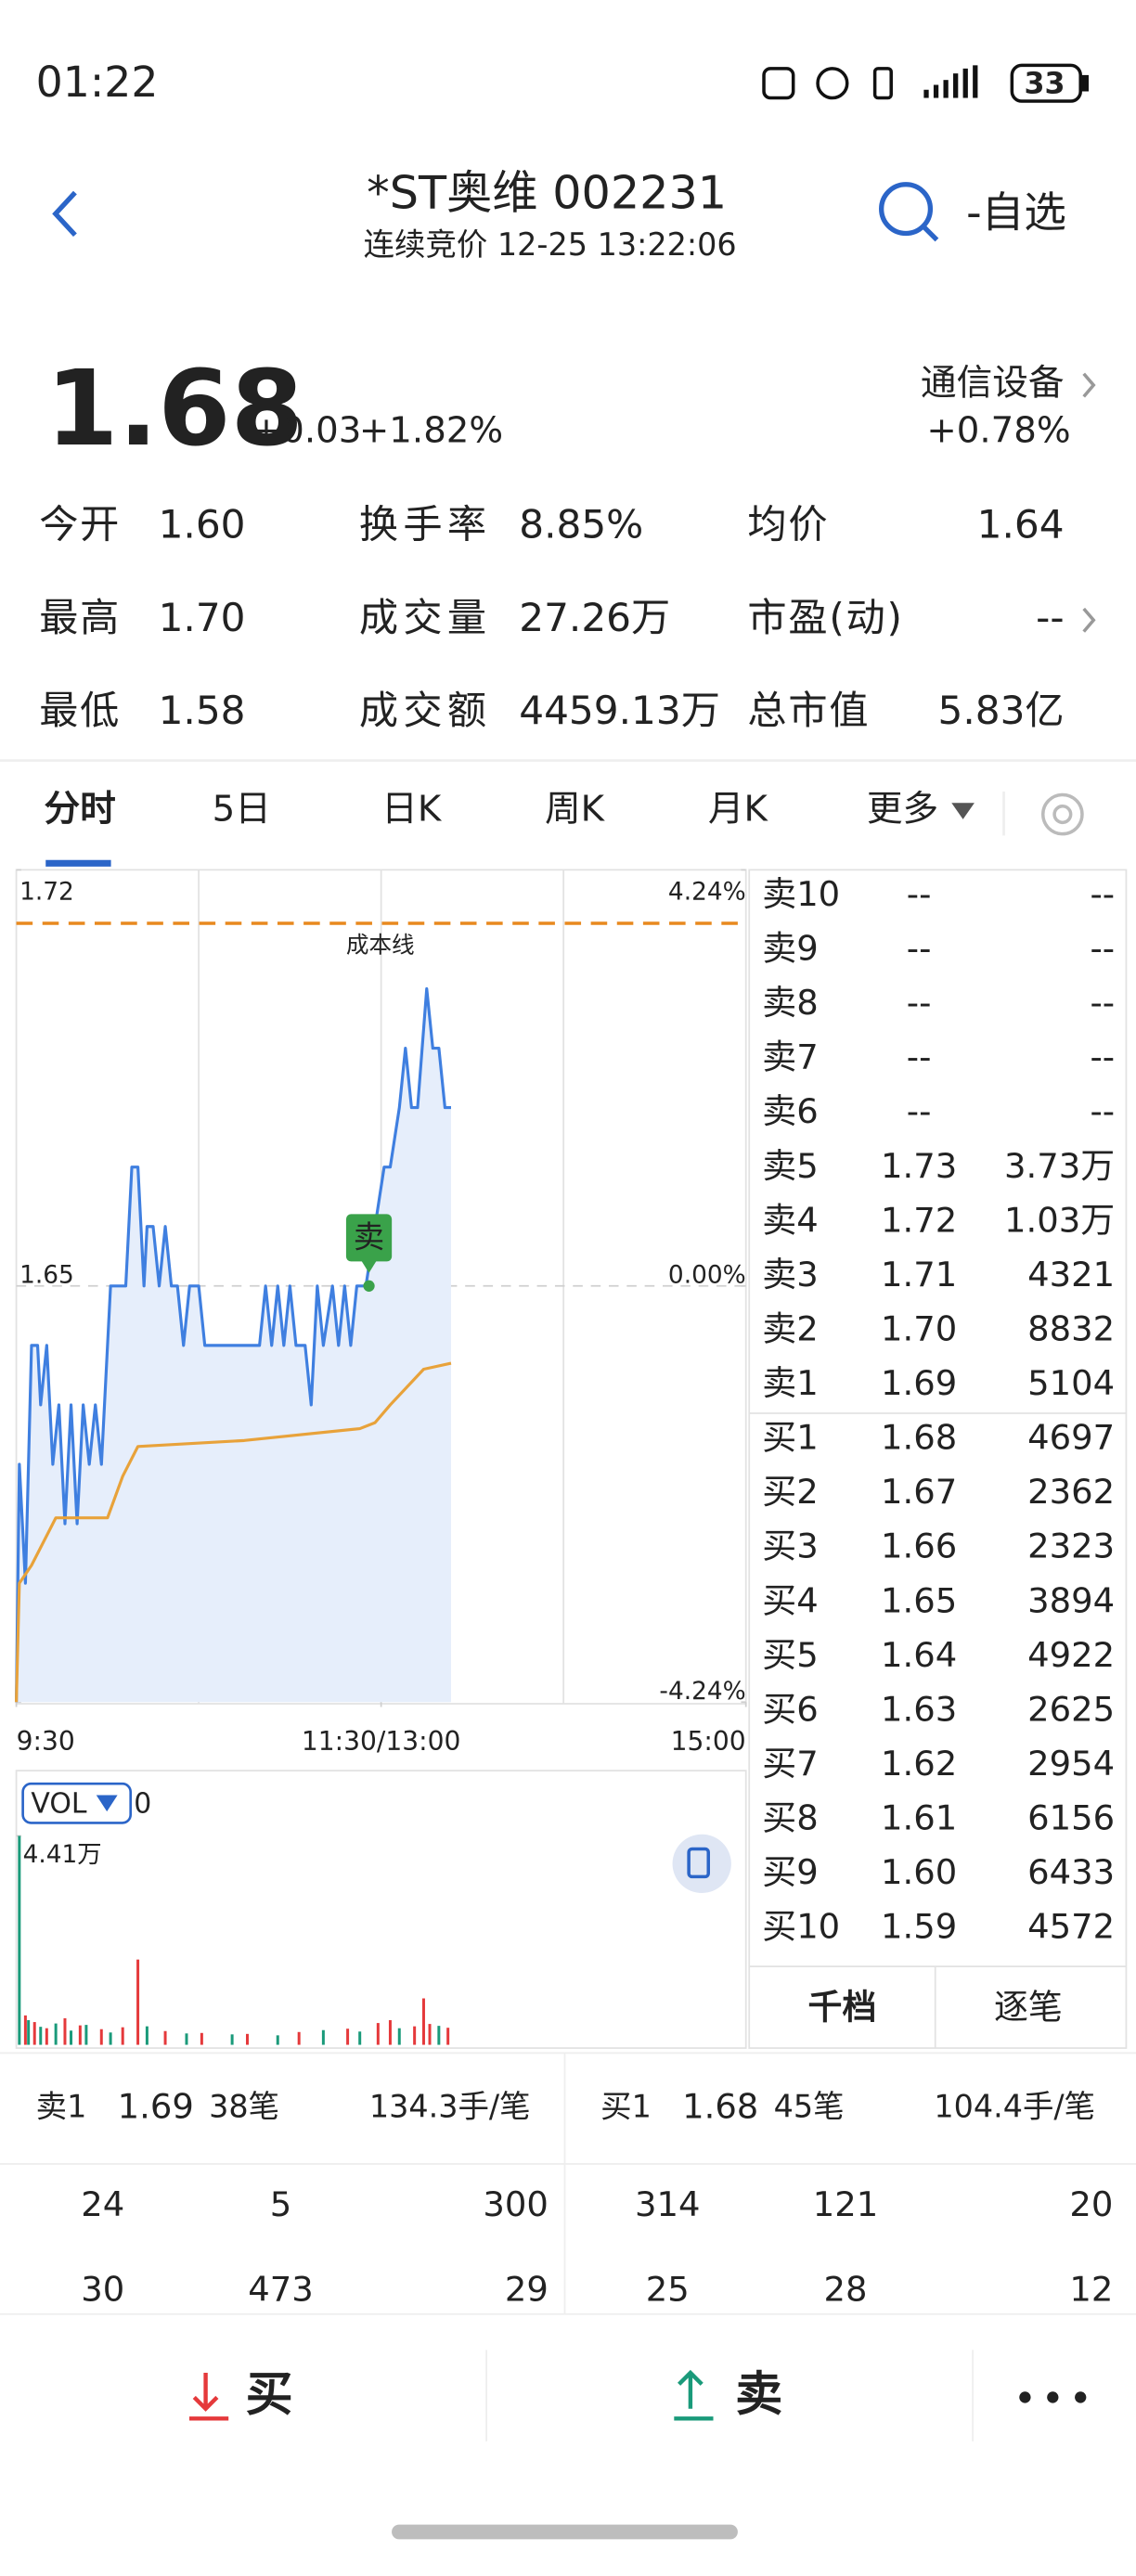 The width and height of the screenshot is (1136, 2576). Describe the element at coordinates (701, 1864) in the screenshot. I see `rotate-button` at that location.